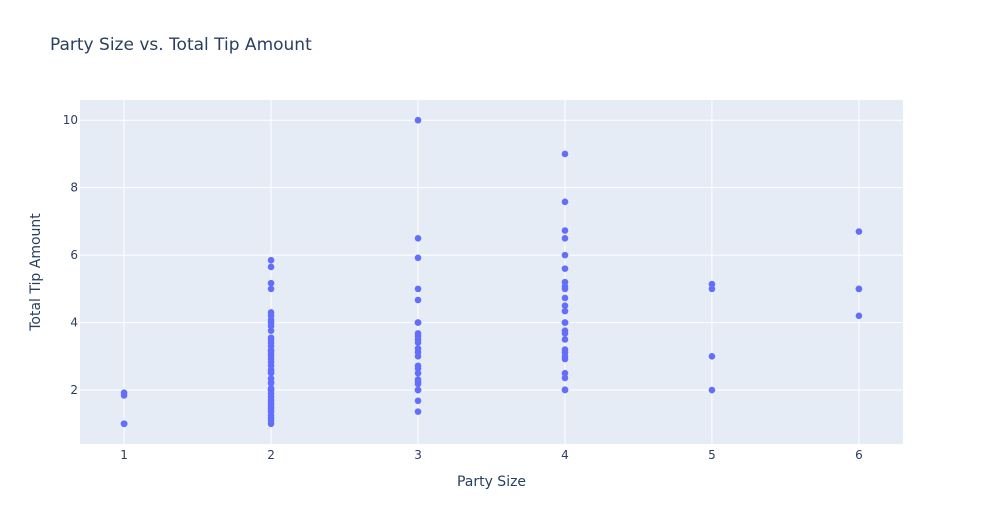 This screenshot has width=983, height=525. What do you see at coordinates (491, 482) in the screenshot?
I see `x-axis-label: Party Size` at bounding box center [491, 482].